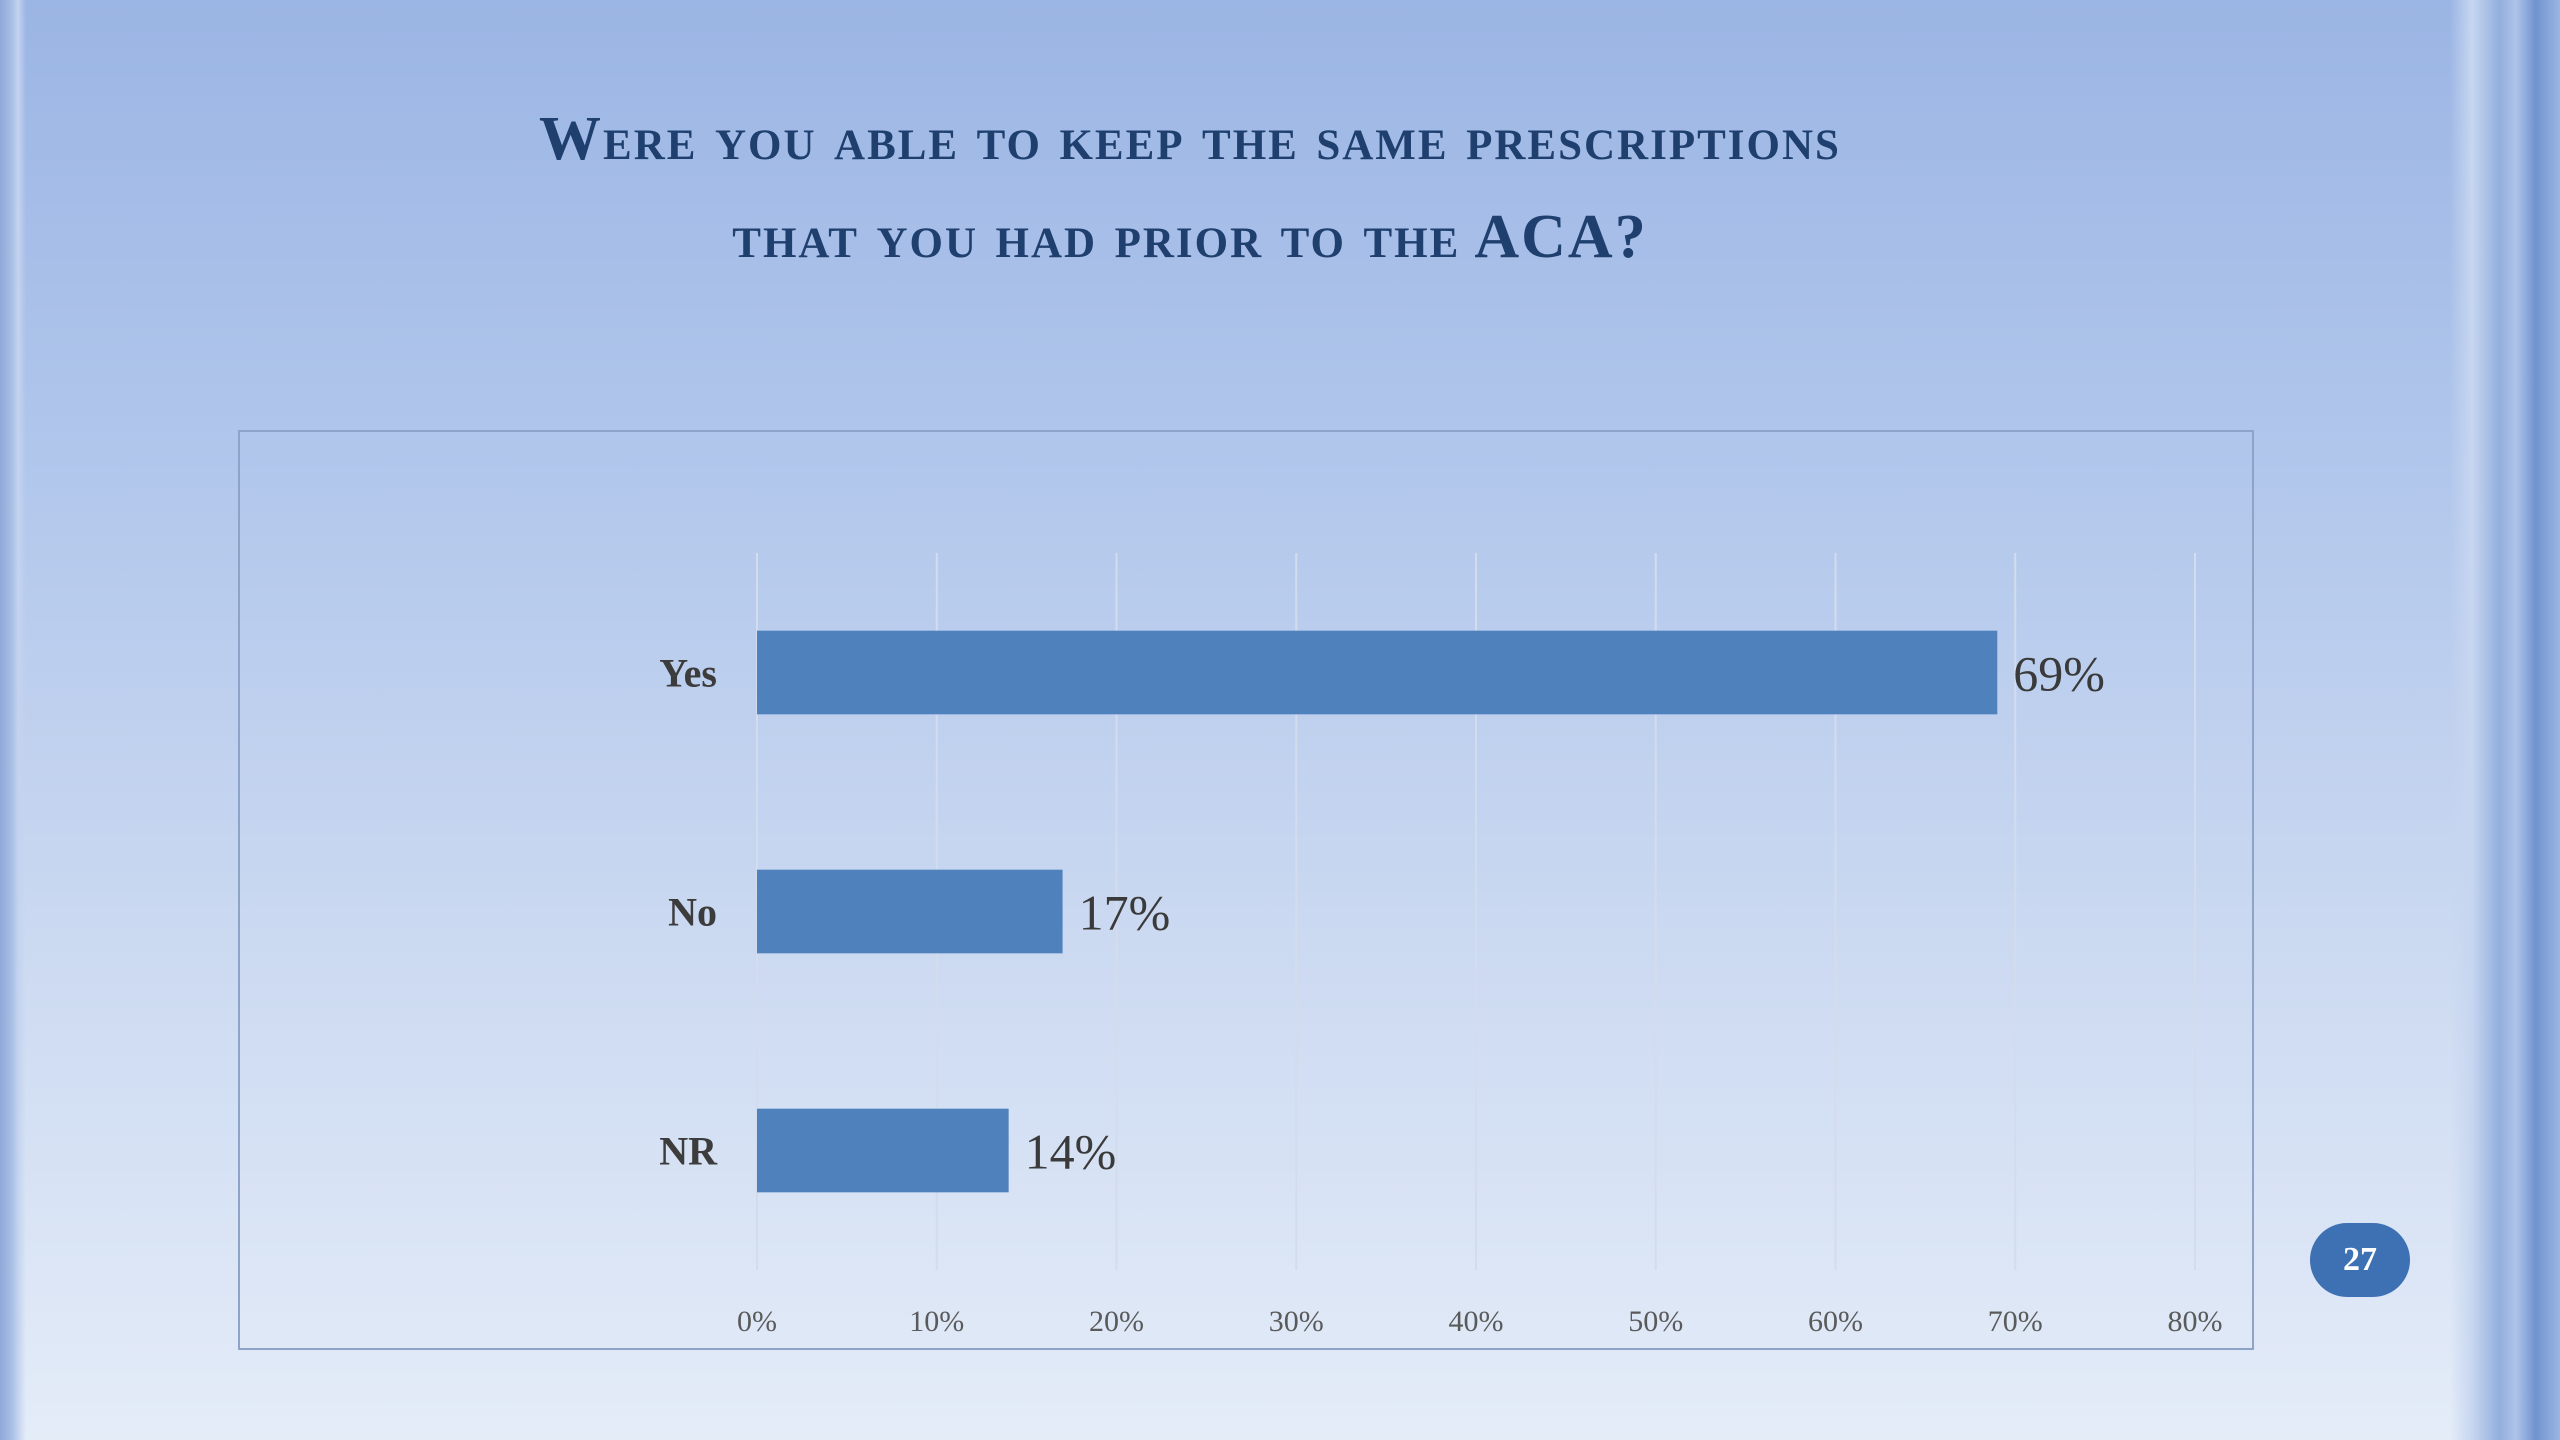  Describe the element at coordinates (2360, 1260) in the screenshot. I see `slide-number-badge: 27` at that location.